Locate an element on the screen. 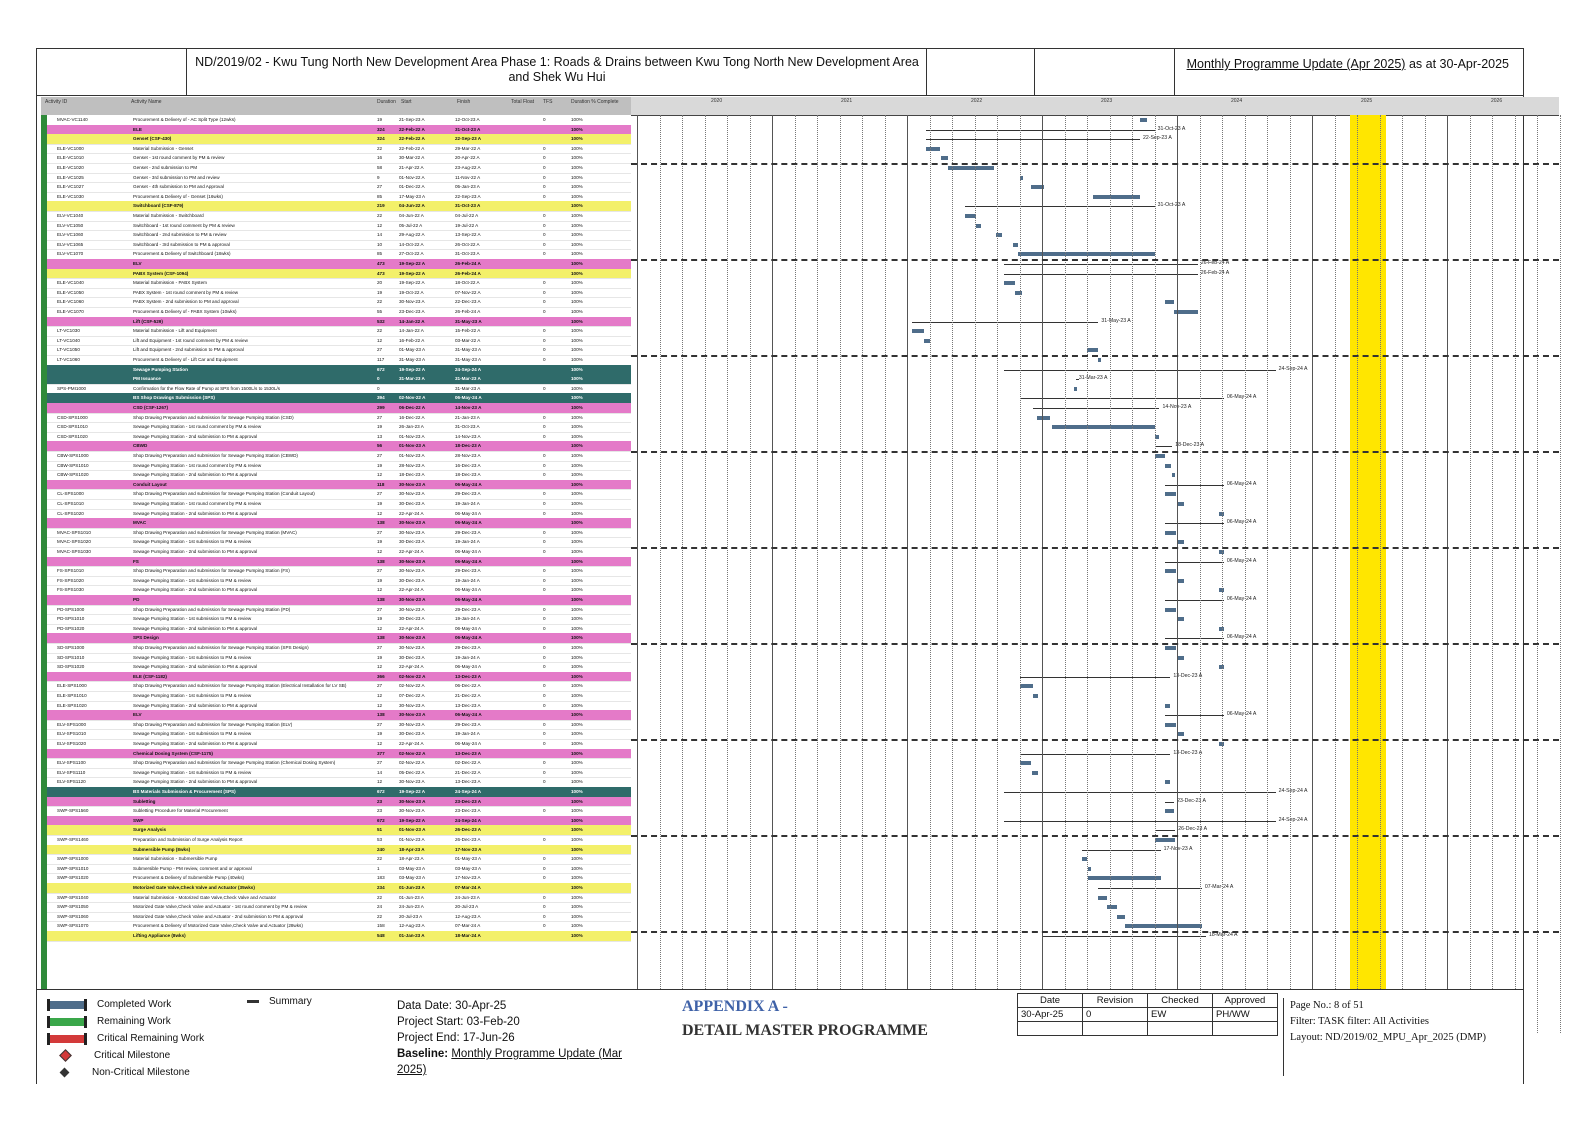 The height and width of the screenshot is (1123, 1587). activity-start: 18-Apr-23 A is located at coordinates (412, 849).